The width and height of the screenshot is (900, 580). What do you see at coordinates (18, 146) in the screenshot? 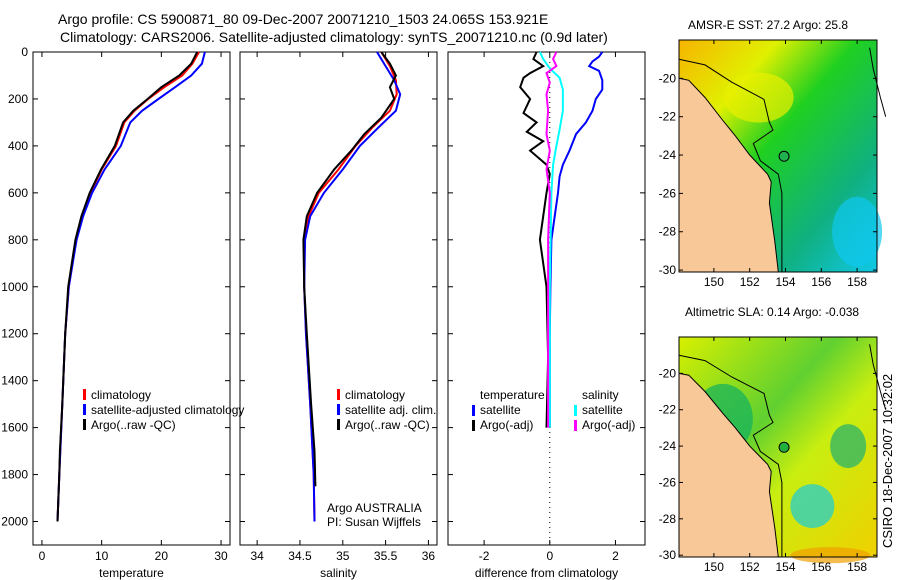
I see `y-tick-label: 400` at bounding box center [18, 146].